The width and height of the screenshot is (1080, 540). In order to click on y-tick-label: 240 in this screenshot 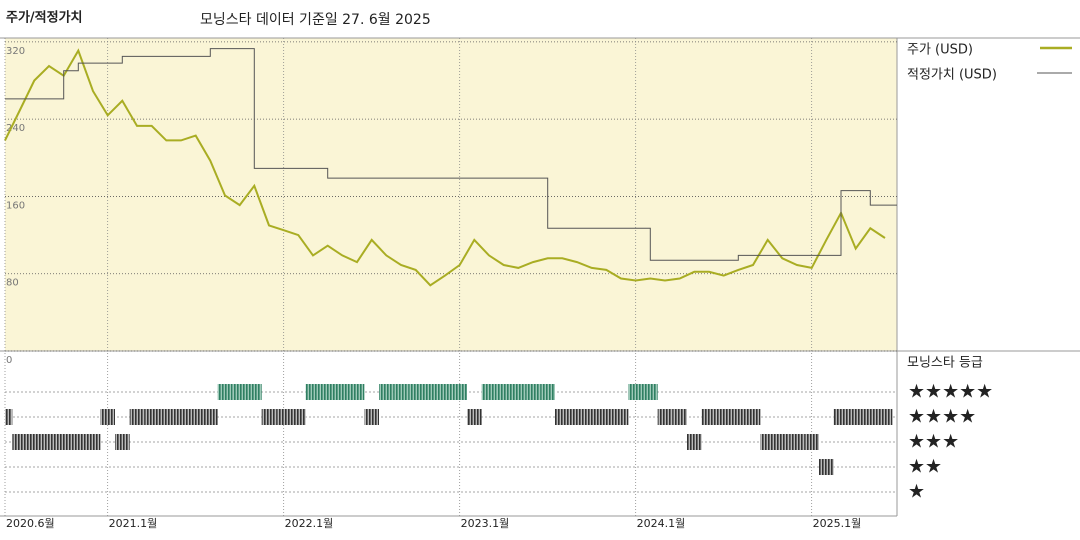, I will do `click(15, 128)`.